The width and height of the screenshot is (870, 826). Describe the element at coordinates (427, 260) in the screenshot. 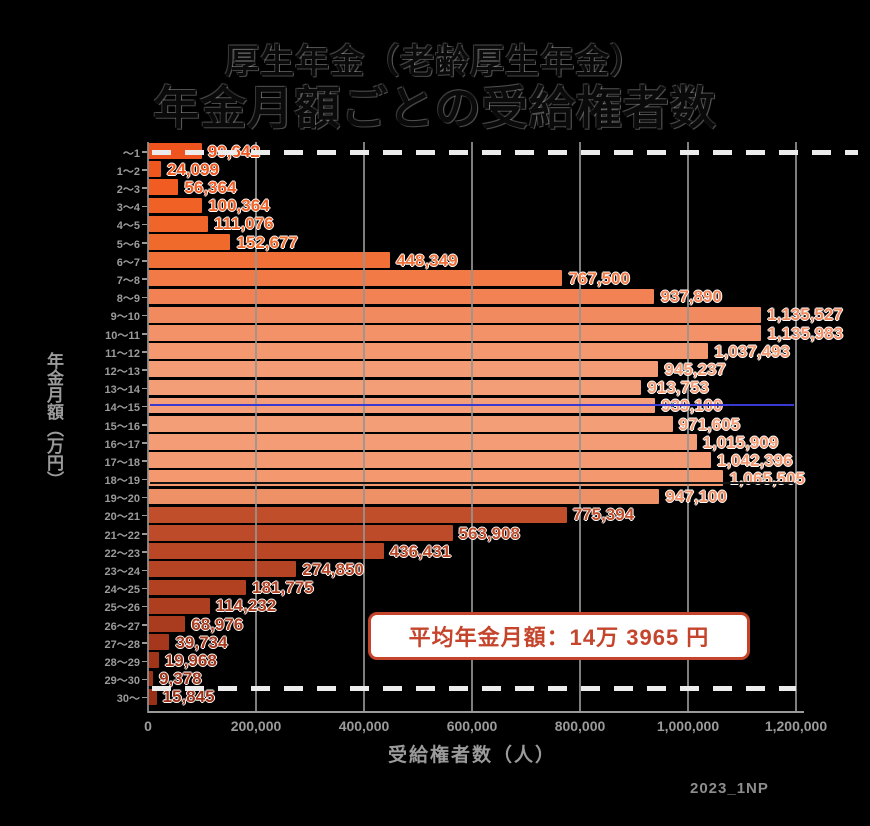

I see `bar-value-label: 448,349` at that location.